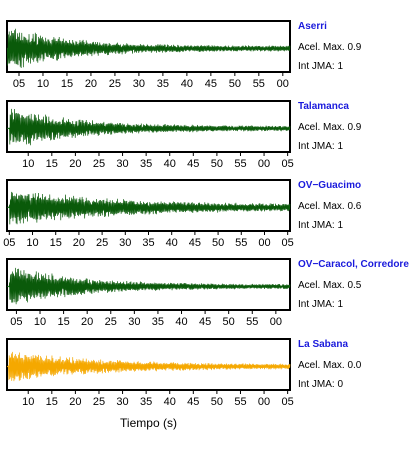 This screenshot has width=410, height=460. I want to click on x-axis-label: Tiempo (s), so click(148, 423).